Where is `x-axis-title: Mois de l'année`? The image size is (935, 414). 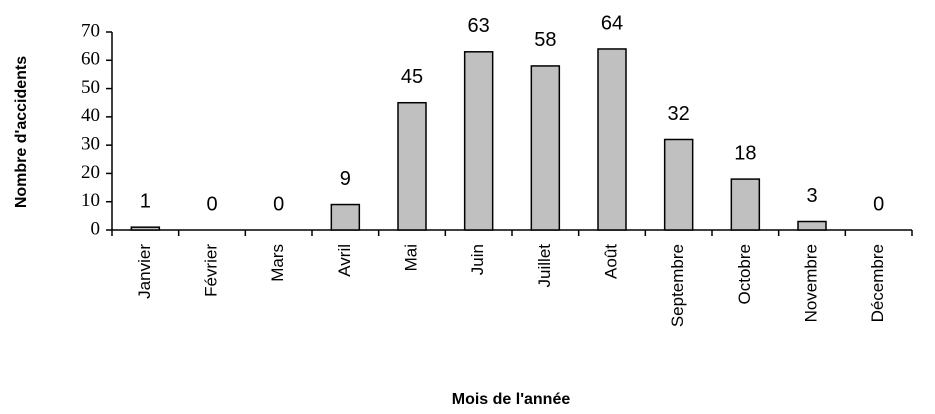 x-axis-title: Mois de l'année is located at coordinates (511, 399).